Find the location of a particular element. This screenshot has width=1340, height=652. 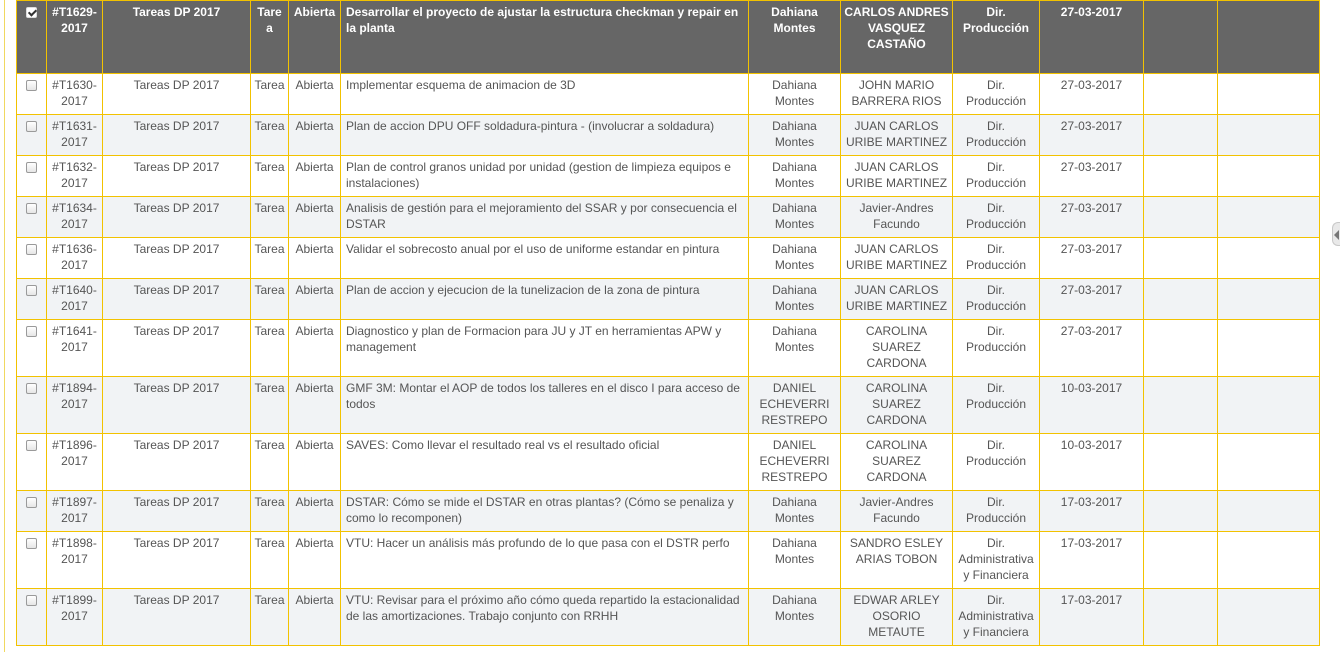

task-responsible-cell: EDWAR ARLEY OSORIO METAUTE is located at coordinates (896, 617).